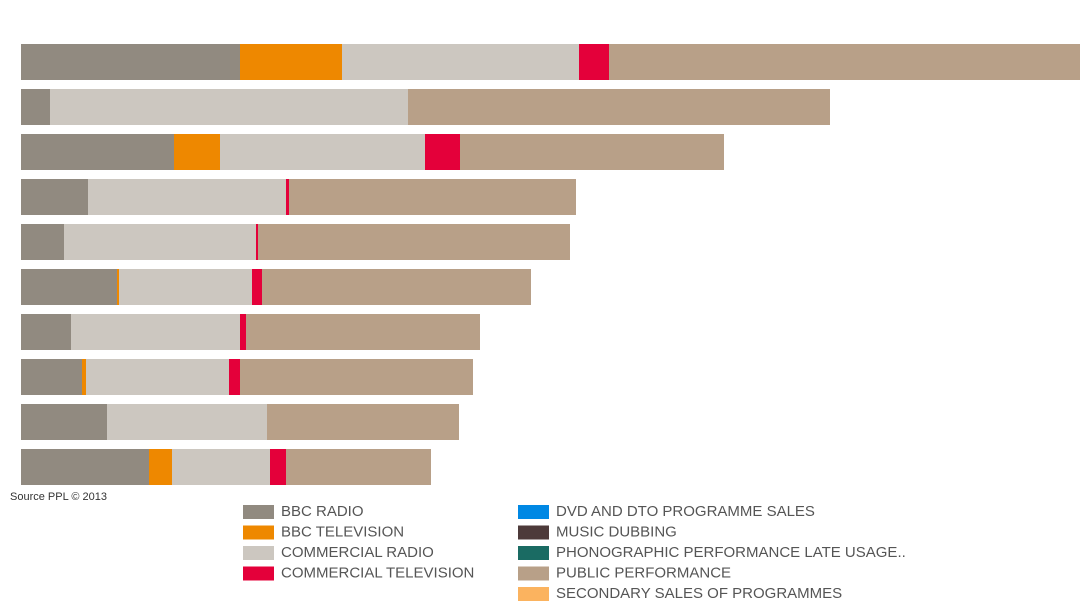 The width and height of the screenshot is (1092, 604). What do you see at coordinates (616, 531) in the screenshot?
I see `legend-label: MUSIC DUBBING` at bounding box center [616, 531].